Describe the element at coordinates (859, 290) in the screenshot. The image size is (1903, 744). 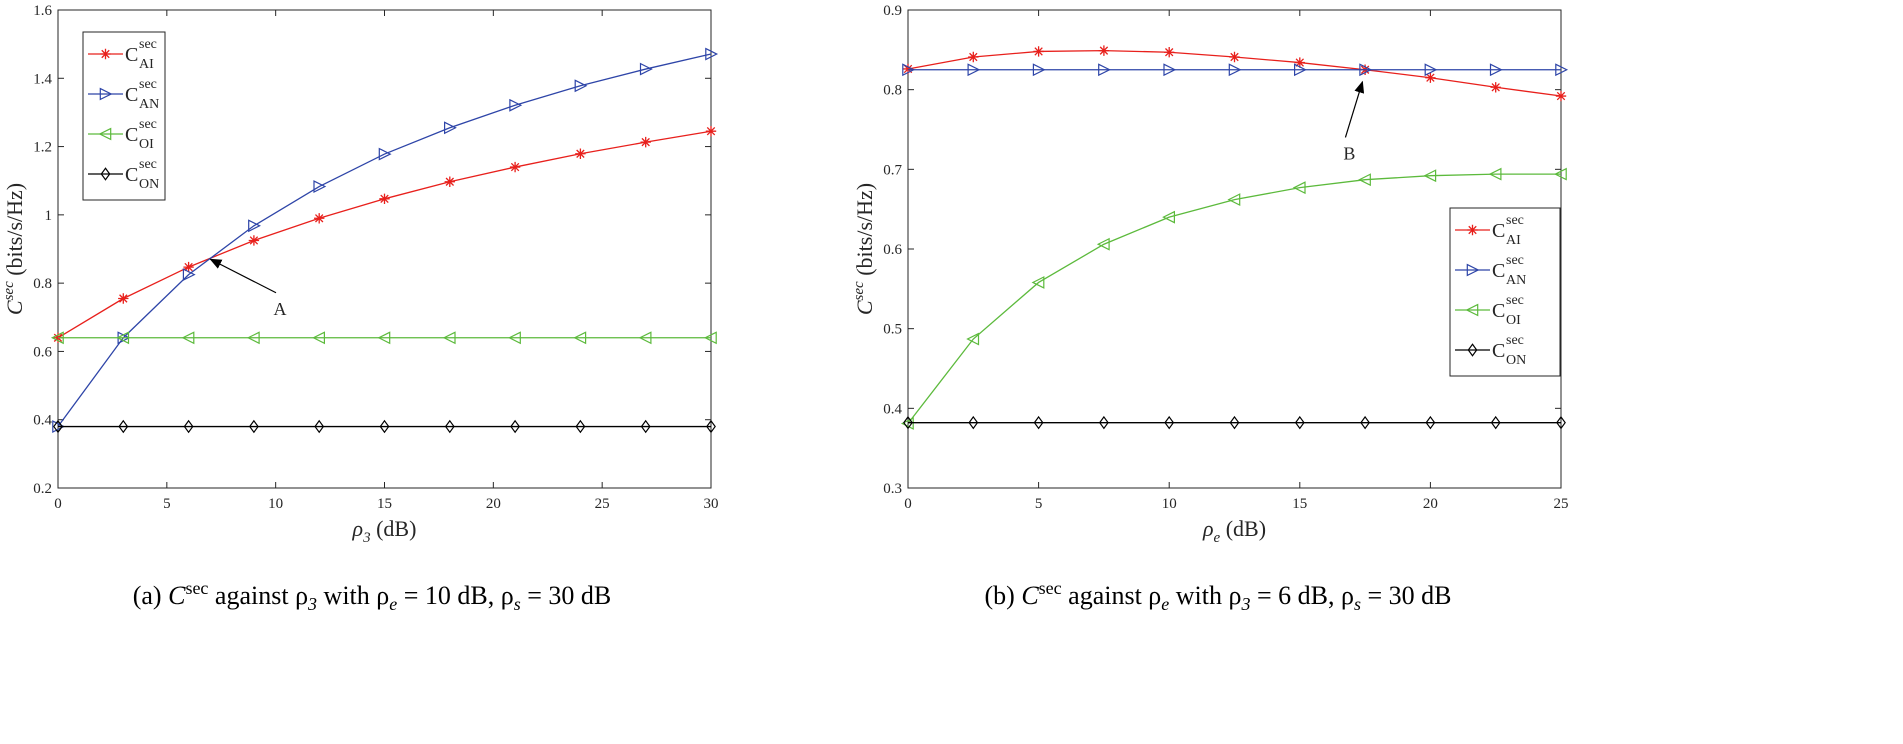
I see `y-axis-superscript: sec` at that location.